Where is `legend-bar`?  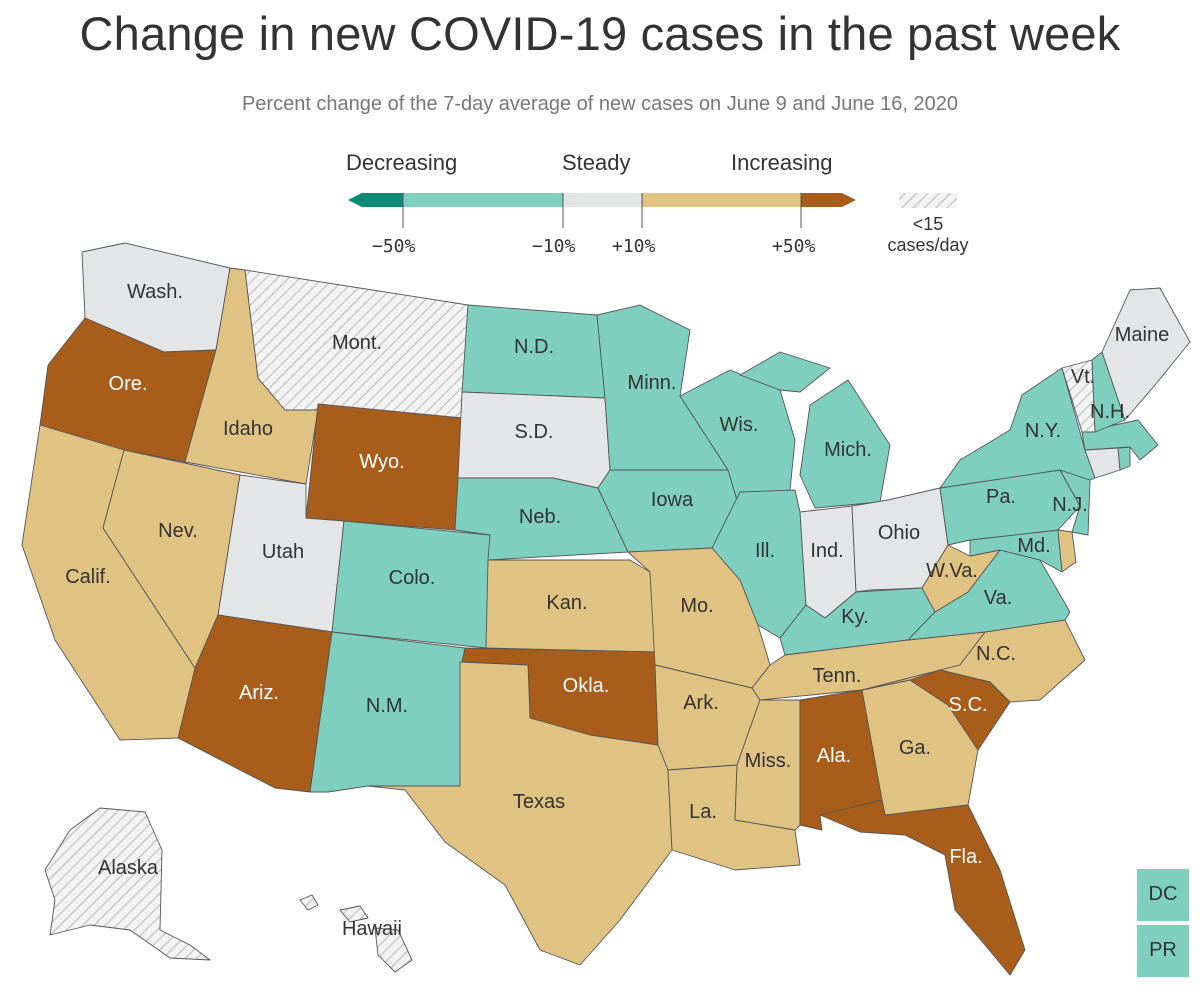 legend-bar is located at coordinates (652, 210).